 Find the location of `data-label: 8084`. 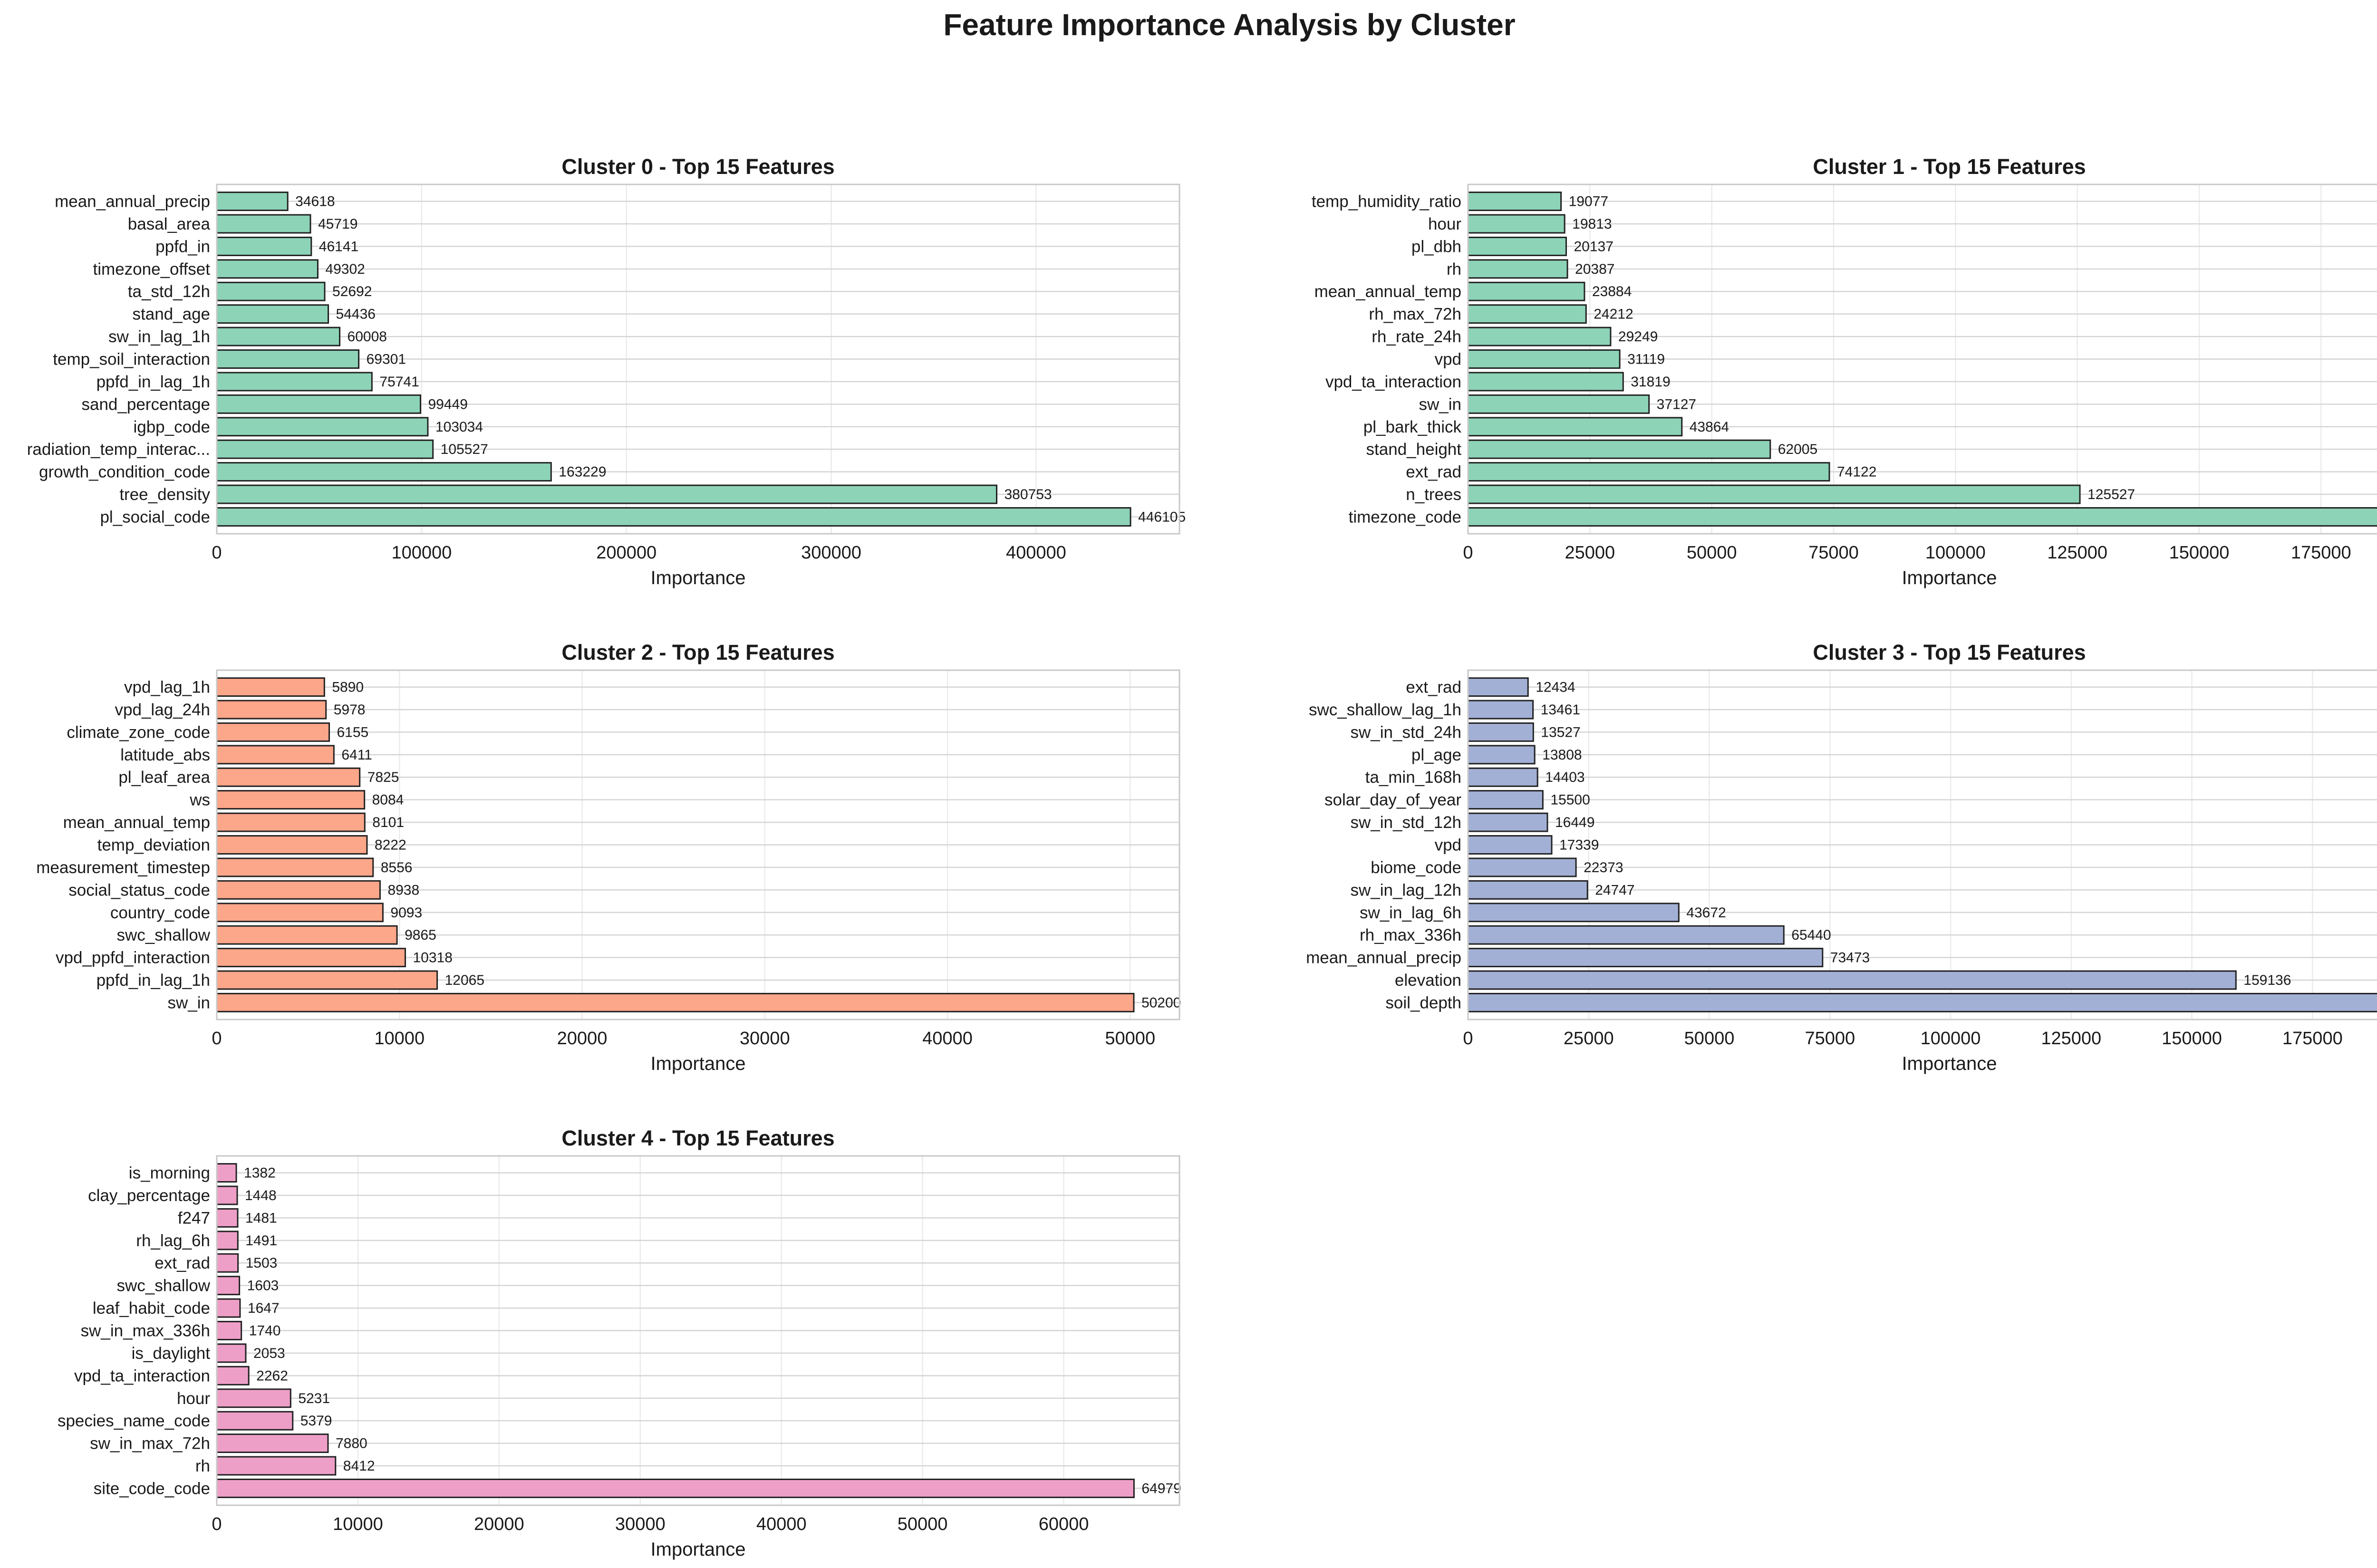

data-label: 8084 is located at coordinates (388, 800).